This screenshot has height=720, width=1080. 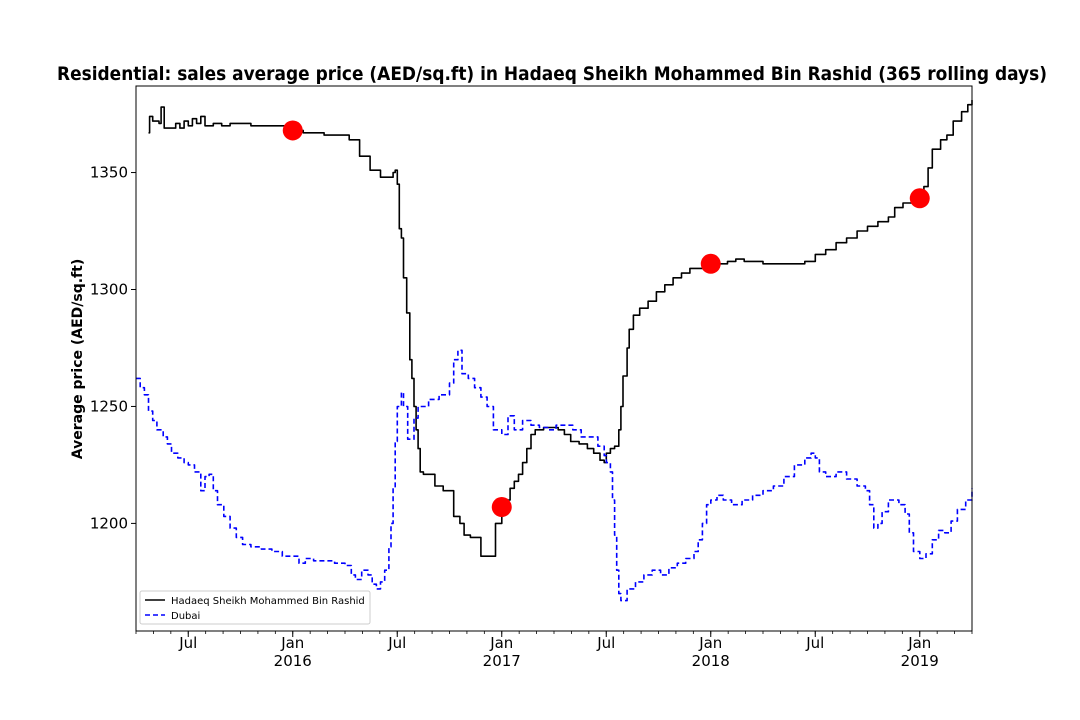 I want to click on x-tick-year-label: 2018, so click(x=711, y=661).